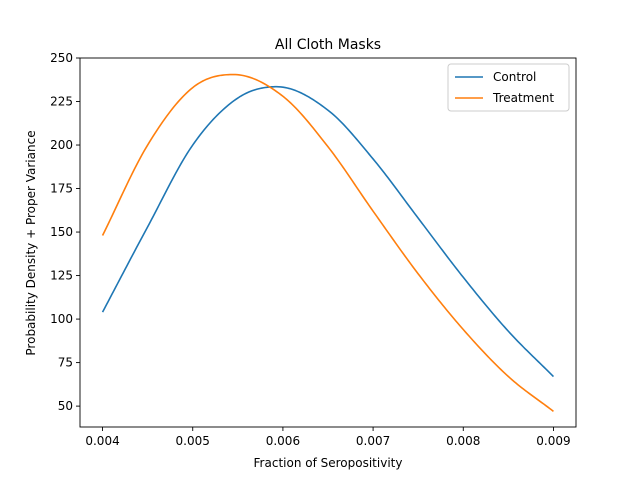 Image resolution: width=640 pixels, height=480 pixels. I want to click on y-tick-label: 175, so click(61, 189).